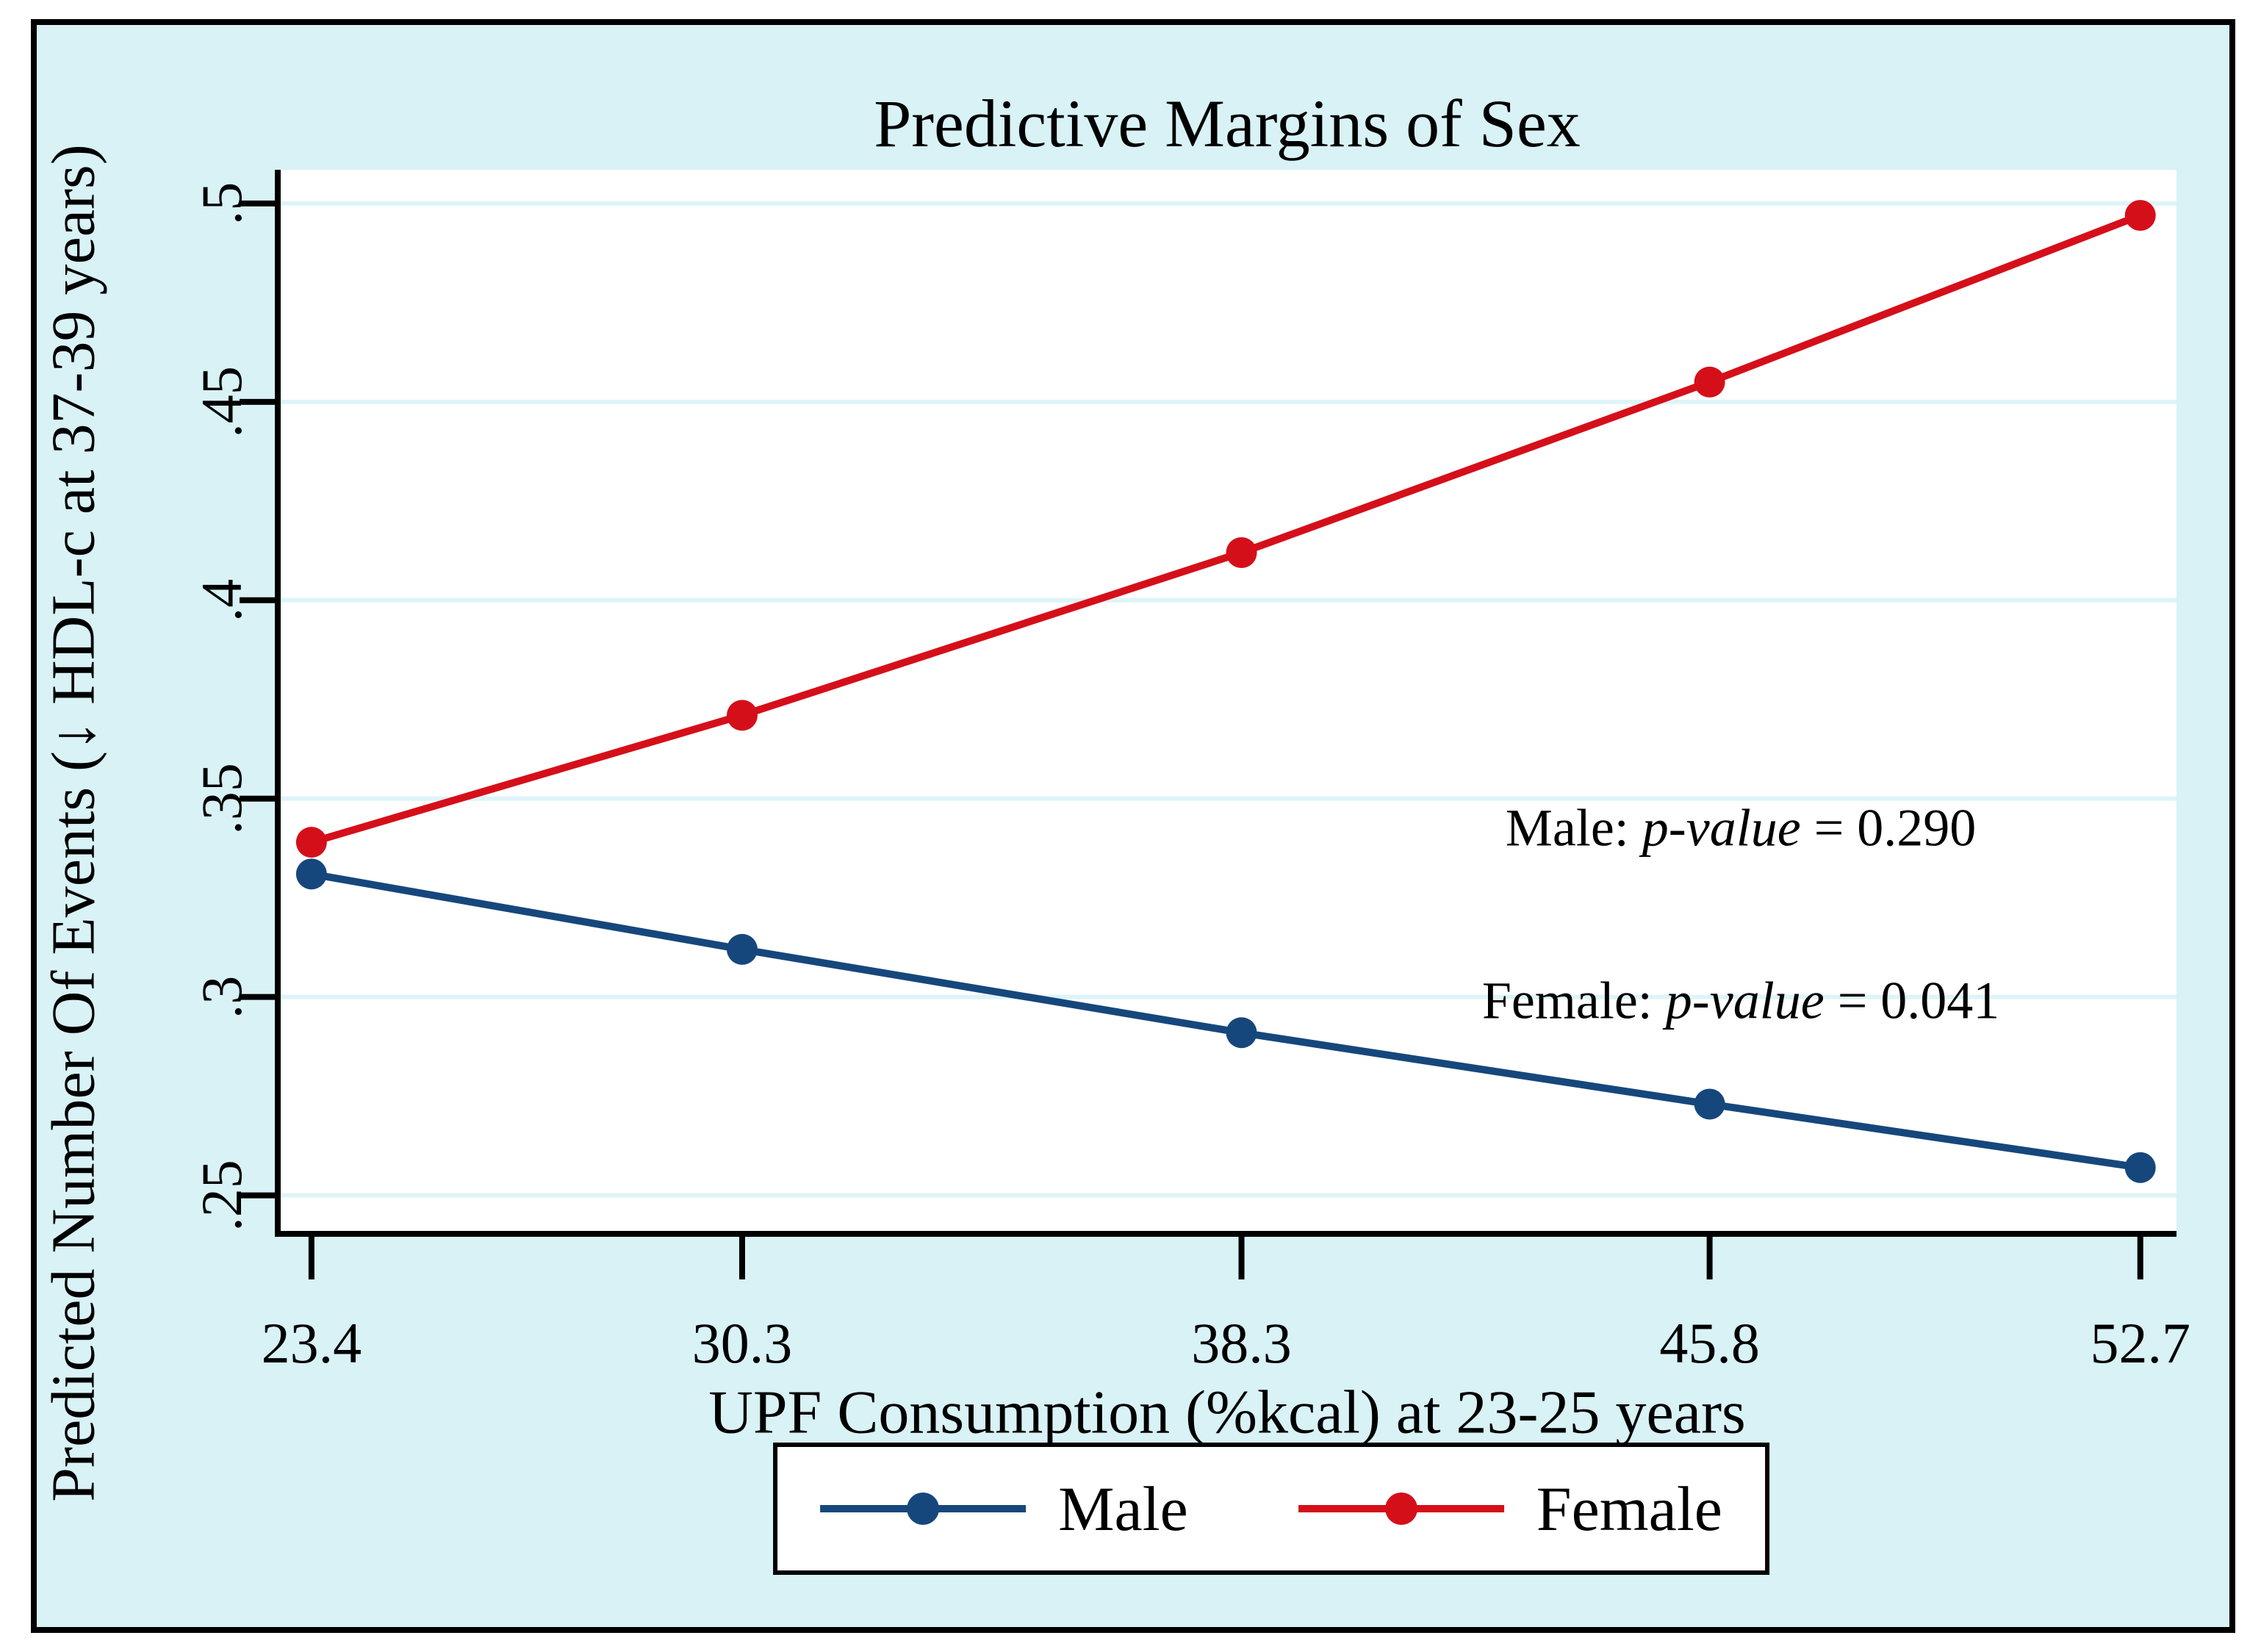 Image resolution: width=2261 pixels, height=1652 pixels. What do you see at coordinates (1709, 1343) in the screenshot?
I see `x-tick-label: 45.8` at bounding box center [1709, 1343].